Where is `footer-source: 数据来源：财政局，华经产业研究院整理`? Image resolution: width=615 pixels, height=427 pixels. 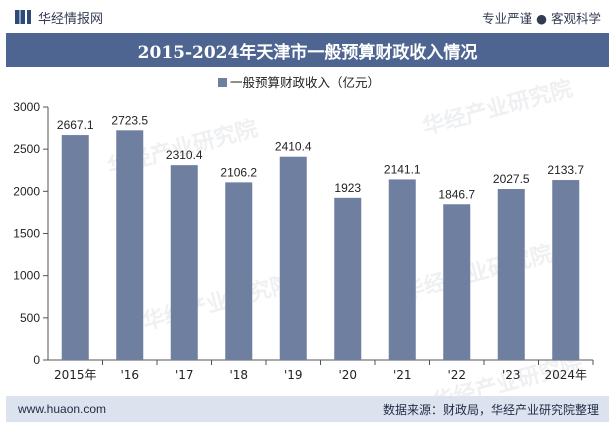 footer-source: 数据来源：财政局，华经产业研究院整理 is located at coordinates (490, 410).